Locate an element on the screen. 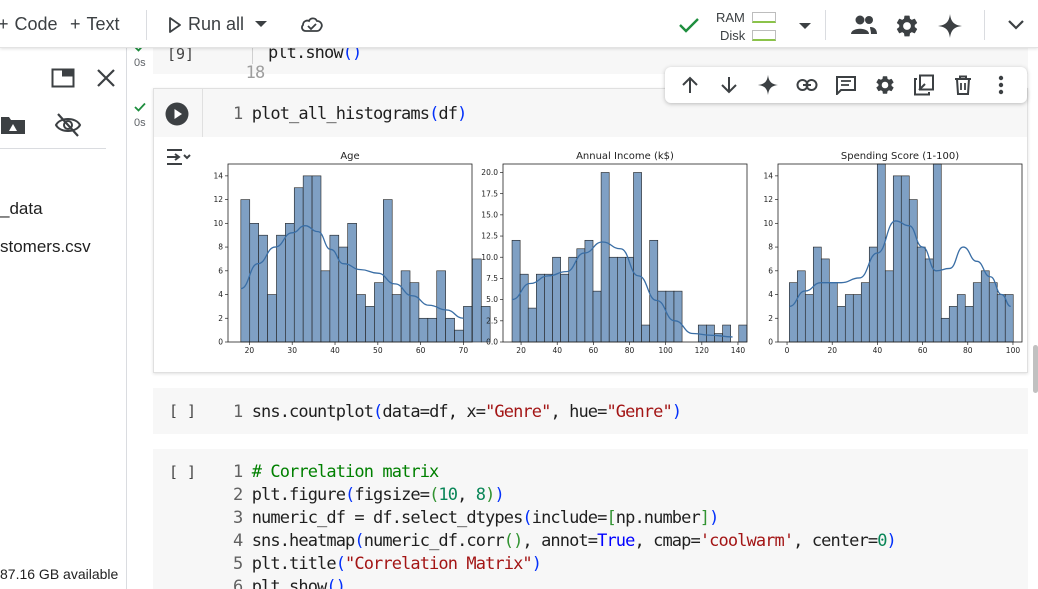 The width and height of the screenshot is (1038, 589). code-line: 5 plt.title("Correlation Matrix") is located at coordinates (387, 564).